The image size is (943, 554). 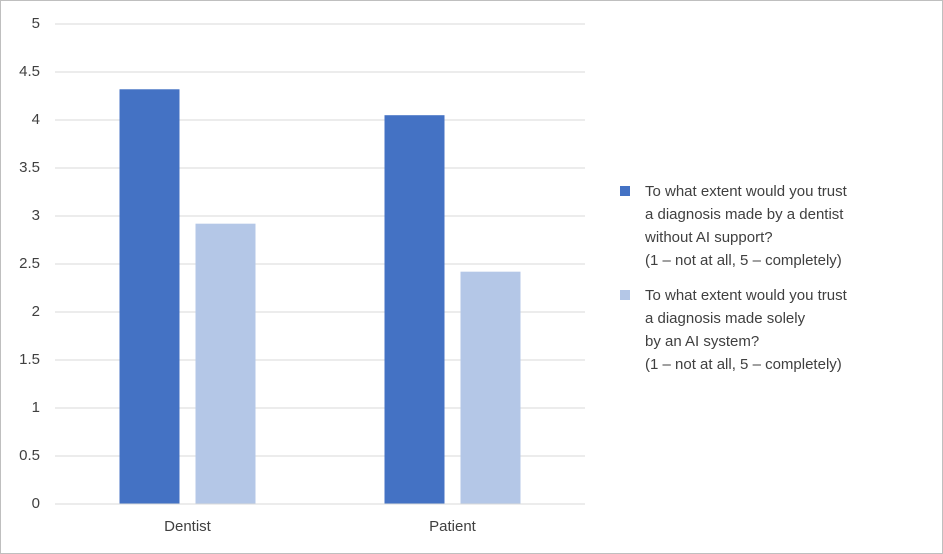 I want to click on y-tick-label: 1.5, so click(x=29, y=359).